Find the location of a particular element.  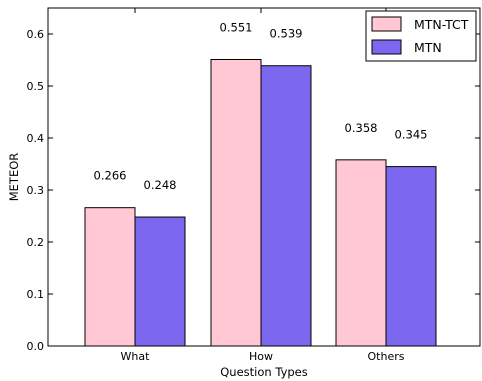

bar-mtn-tct-what is located at coordinates (110, 277).